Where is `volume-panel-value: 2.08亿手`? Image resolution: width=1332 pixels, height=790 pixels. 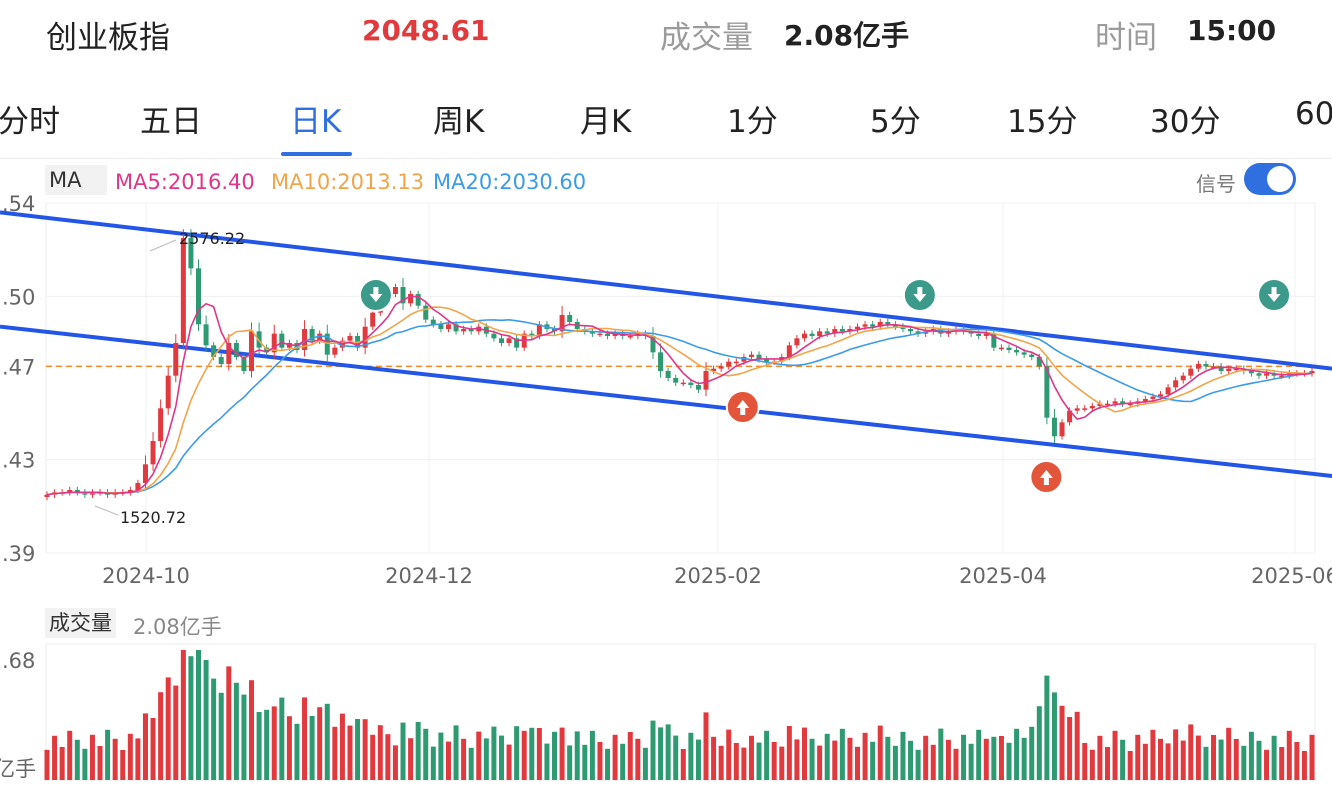
volume-panel-value: 2.08亿手 is located at coordinates (177, 627).